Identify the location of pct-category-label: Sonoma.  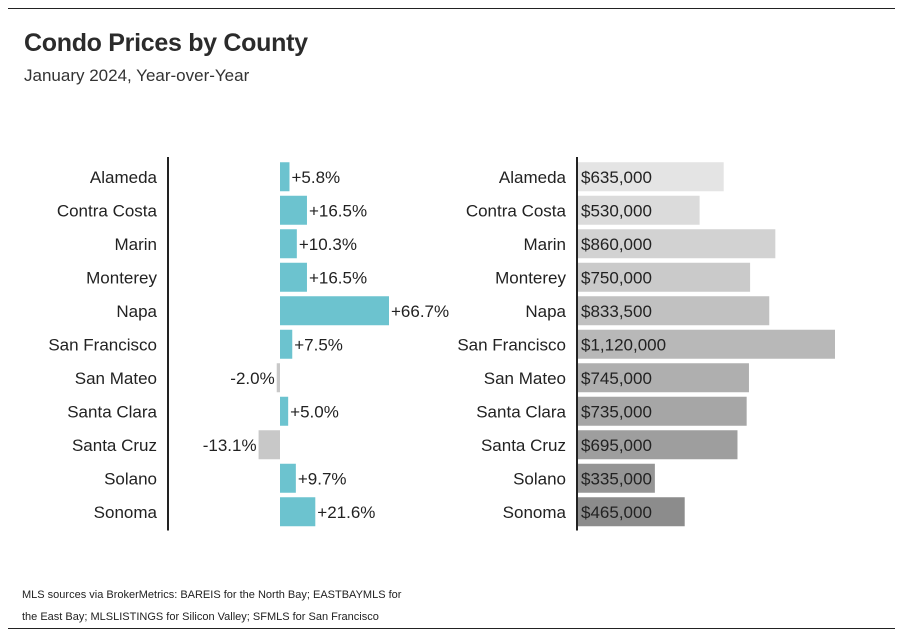
(126, 512).